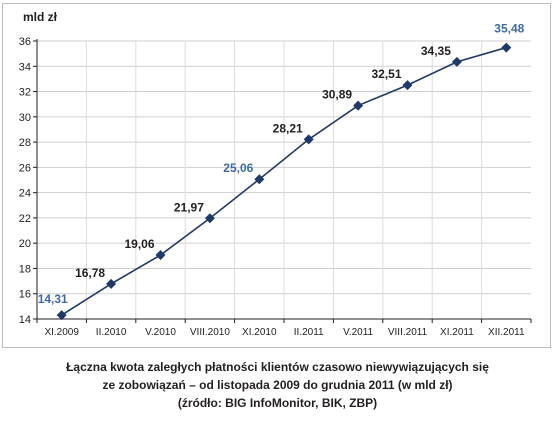  Describe the element at coordinates (358, 332) in the screenshot. I see `x-tick-label: V.2011` at that location.